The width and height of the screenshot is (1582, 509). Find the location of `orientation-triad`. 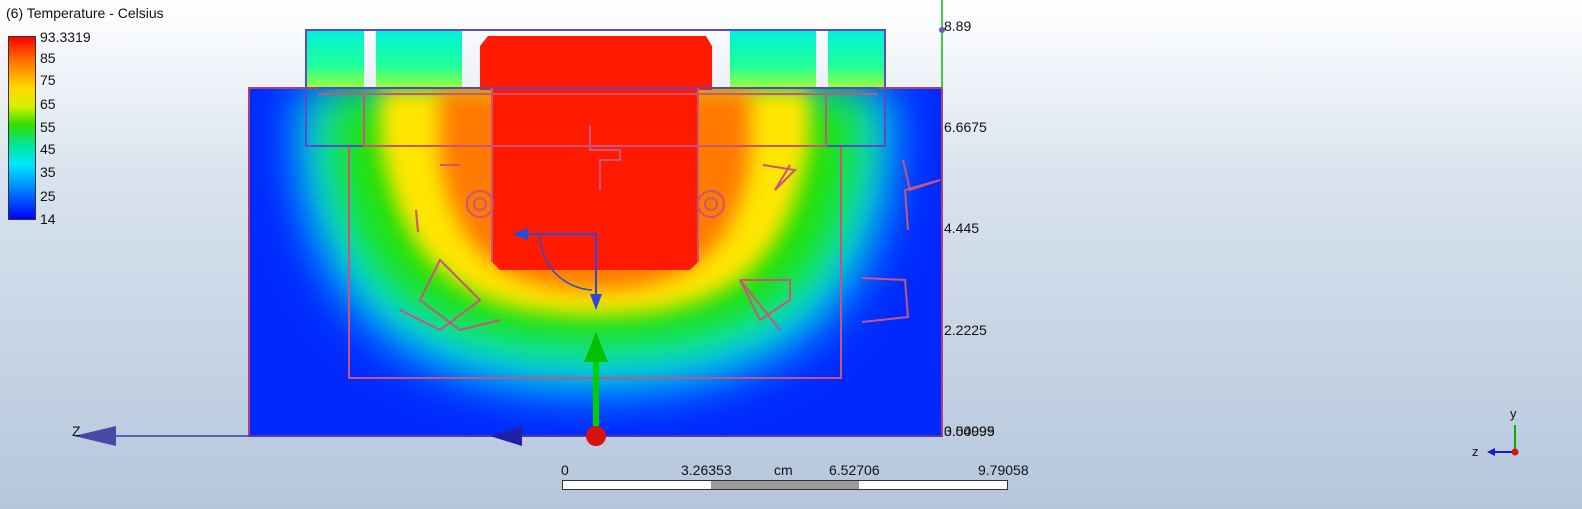

orientation-triad is located at coordinates (1503, 440).